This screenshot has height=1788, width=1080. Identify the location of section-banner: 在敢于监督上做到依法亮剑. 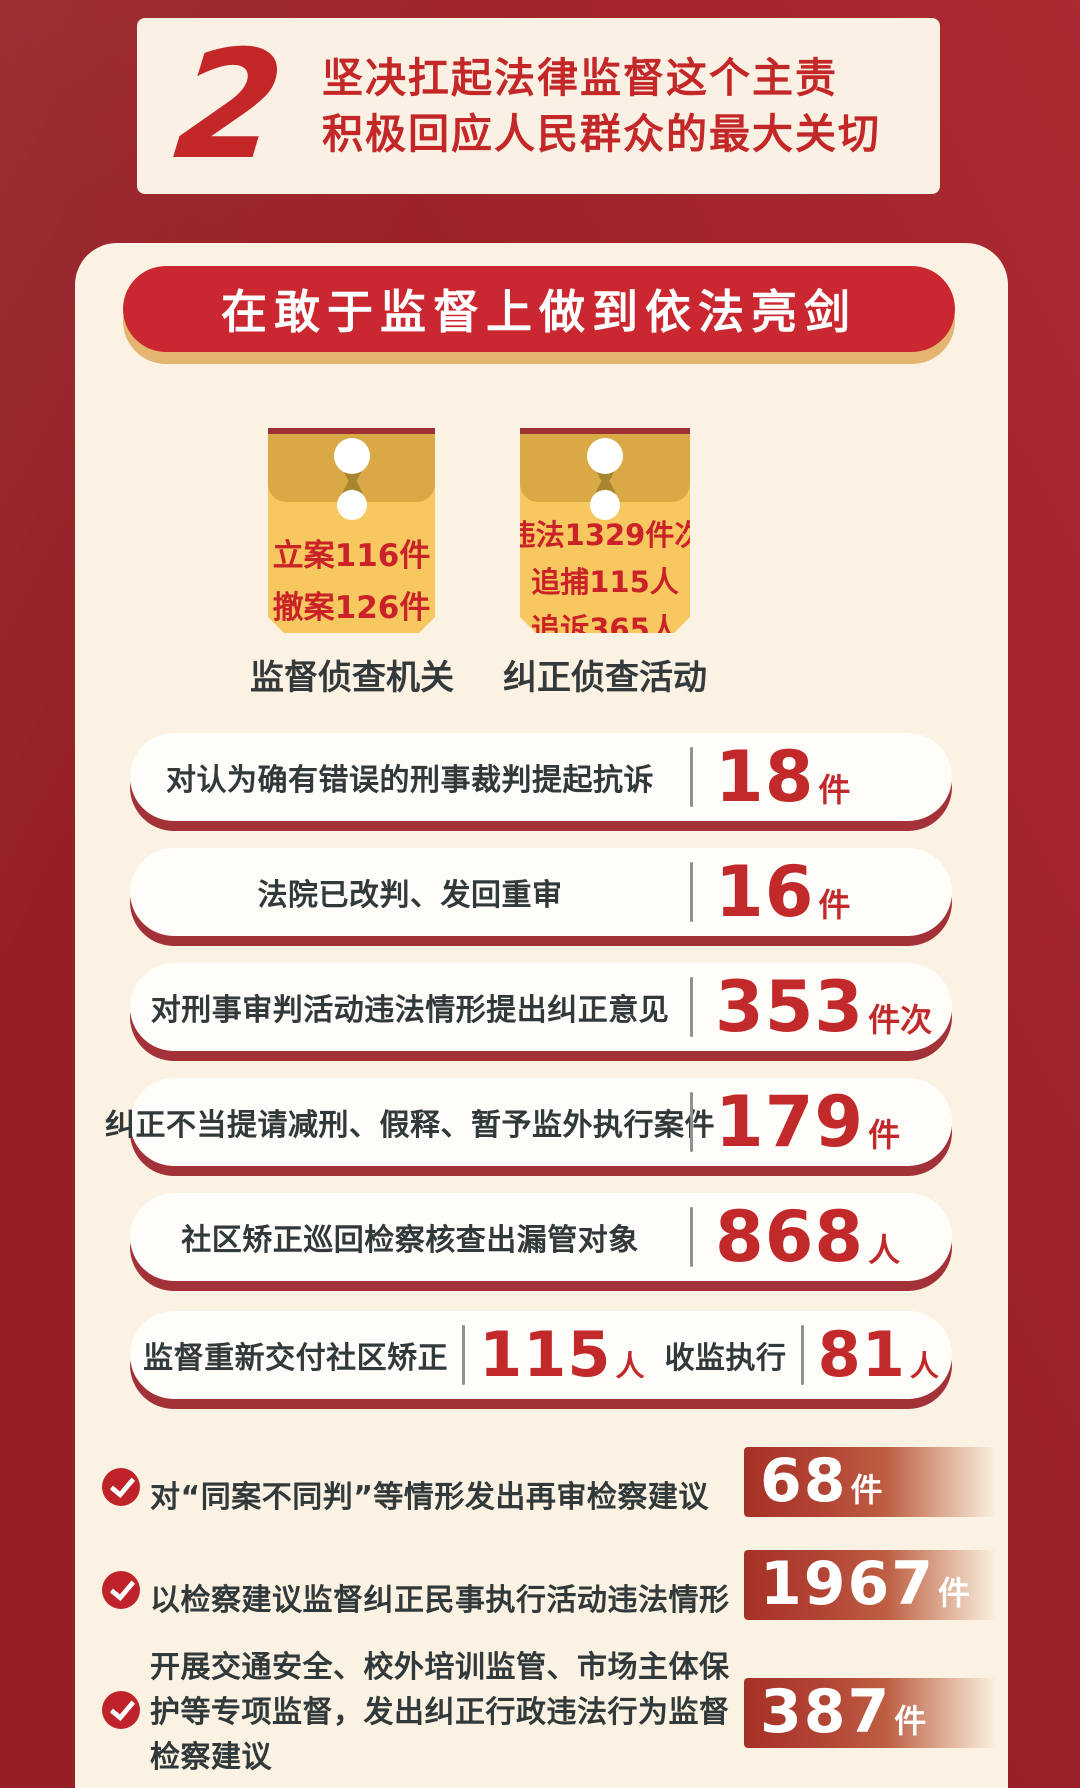
(539, 309).